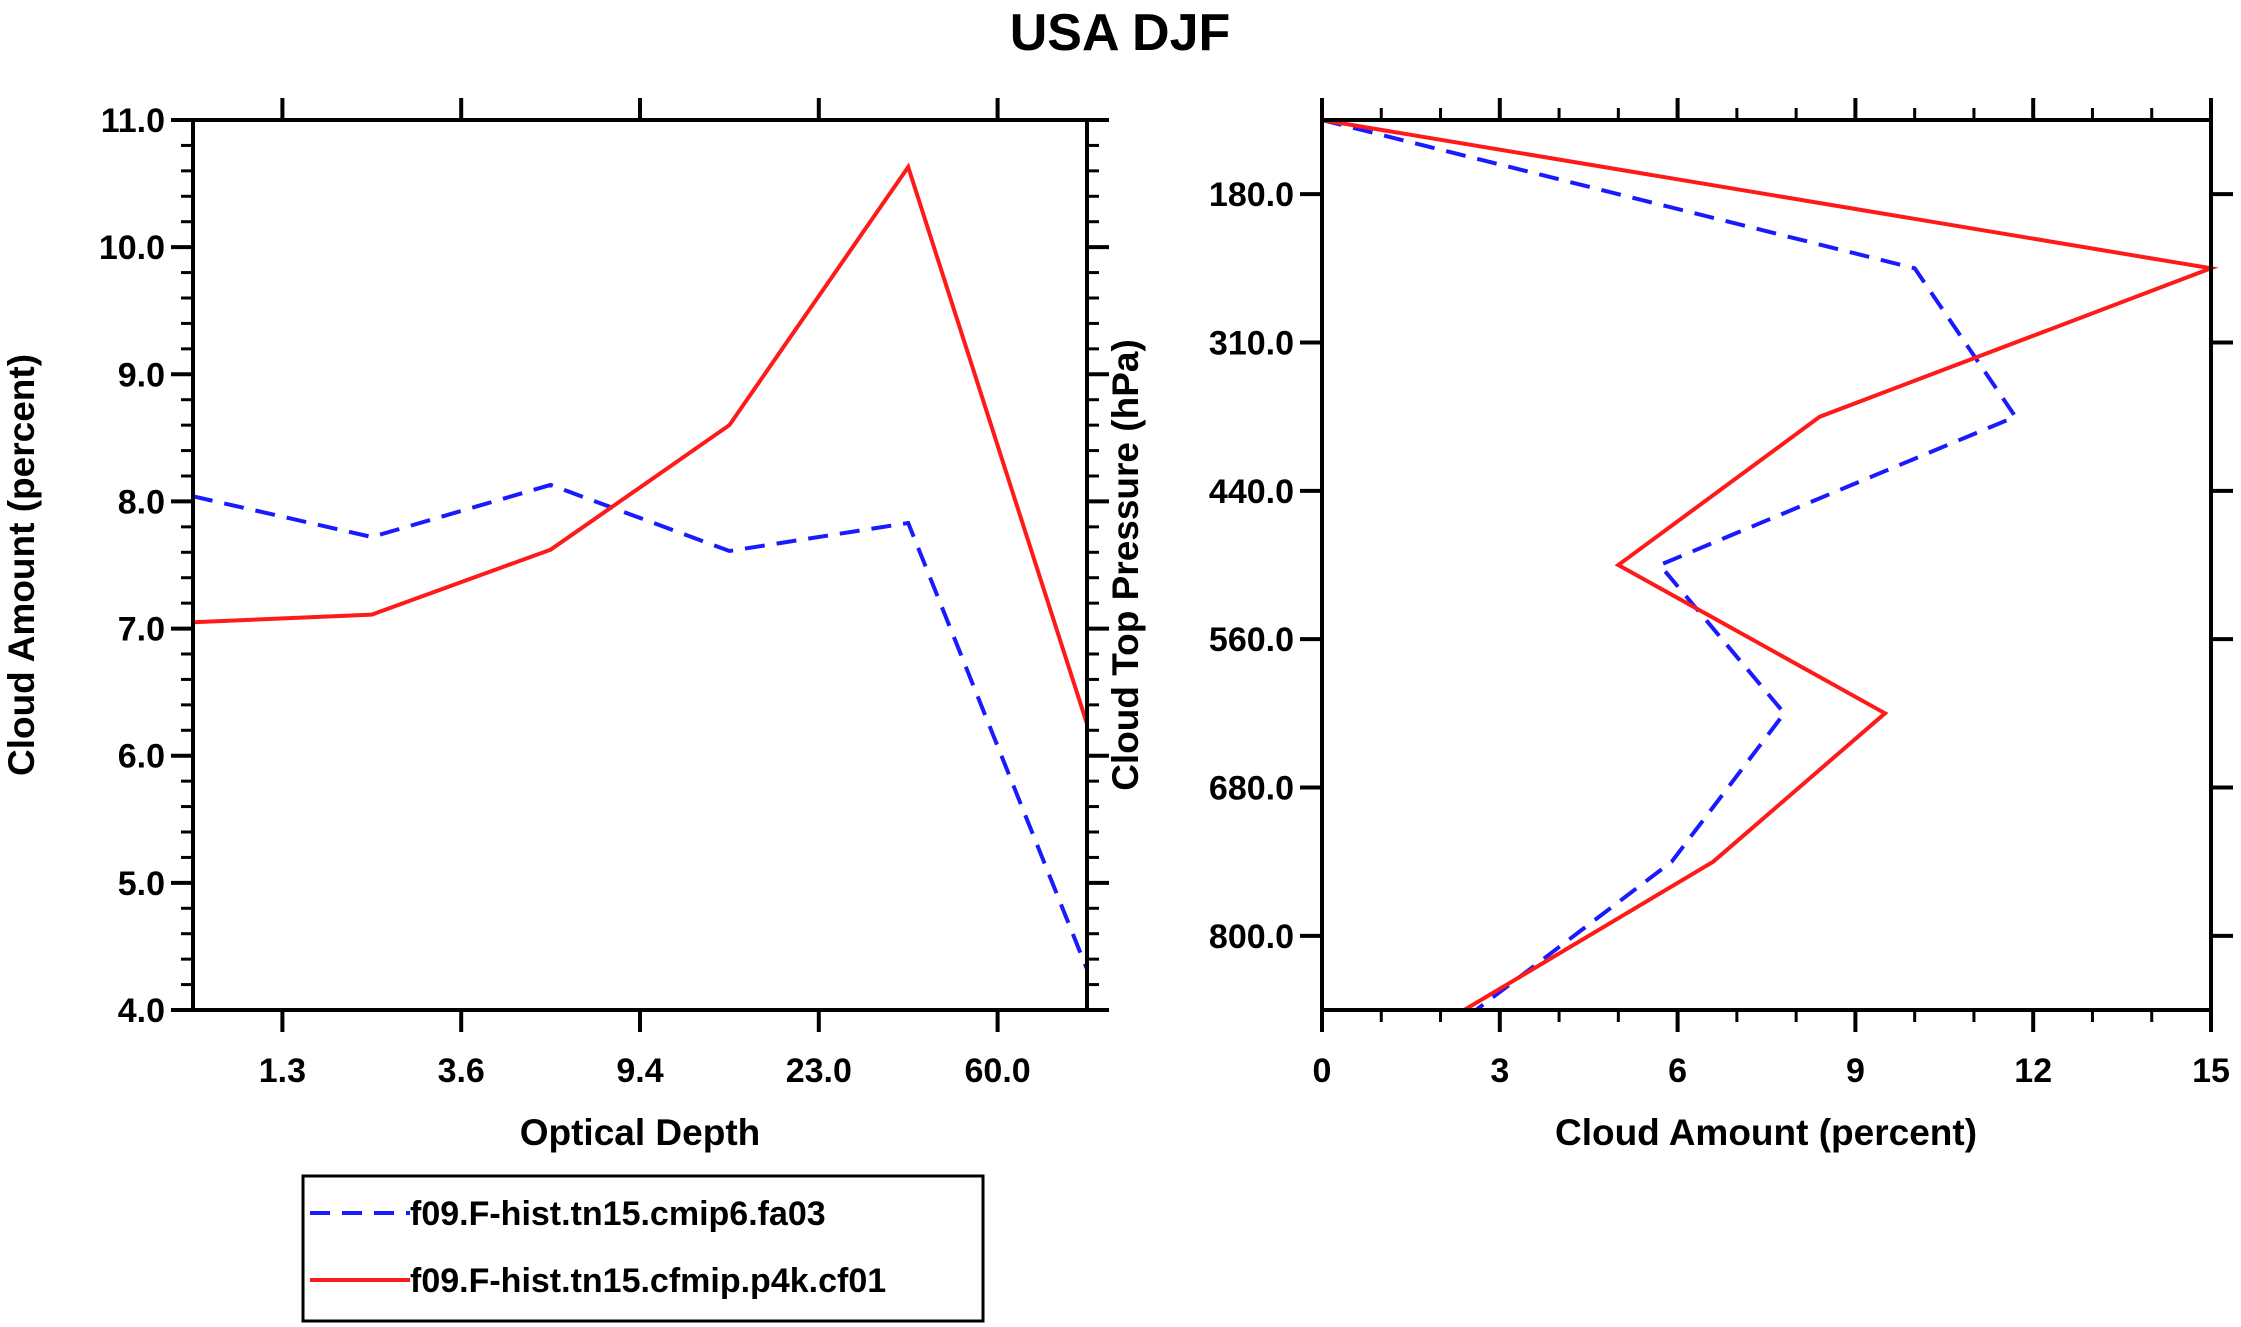  I want to click on y-tick-label: 8.0, so click(141, 502).